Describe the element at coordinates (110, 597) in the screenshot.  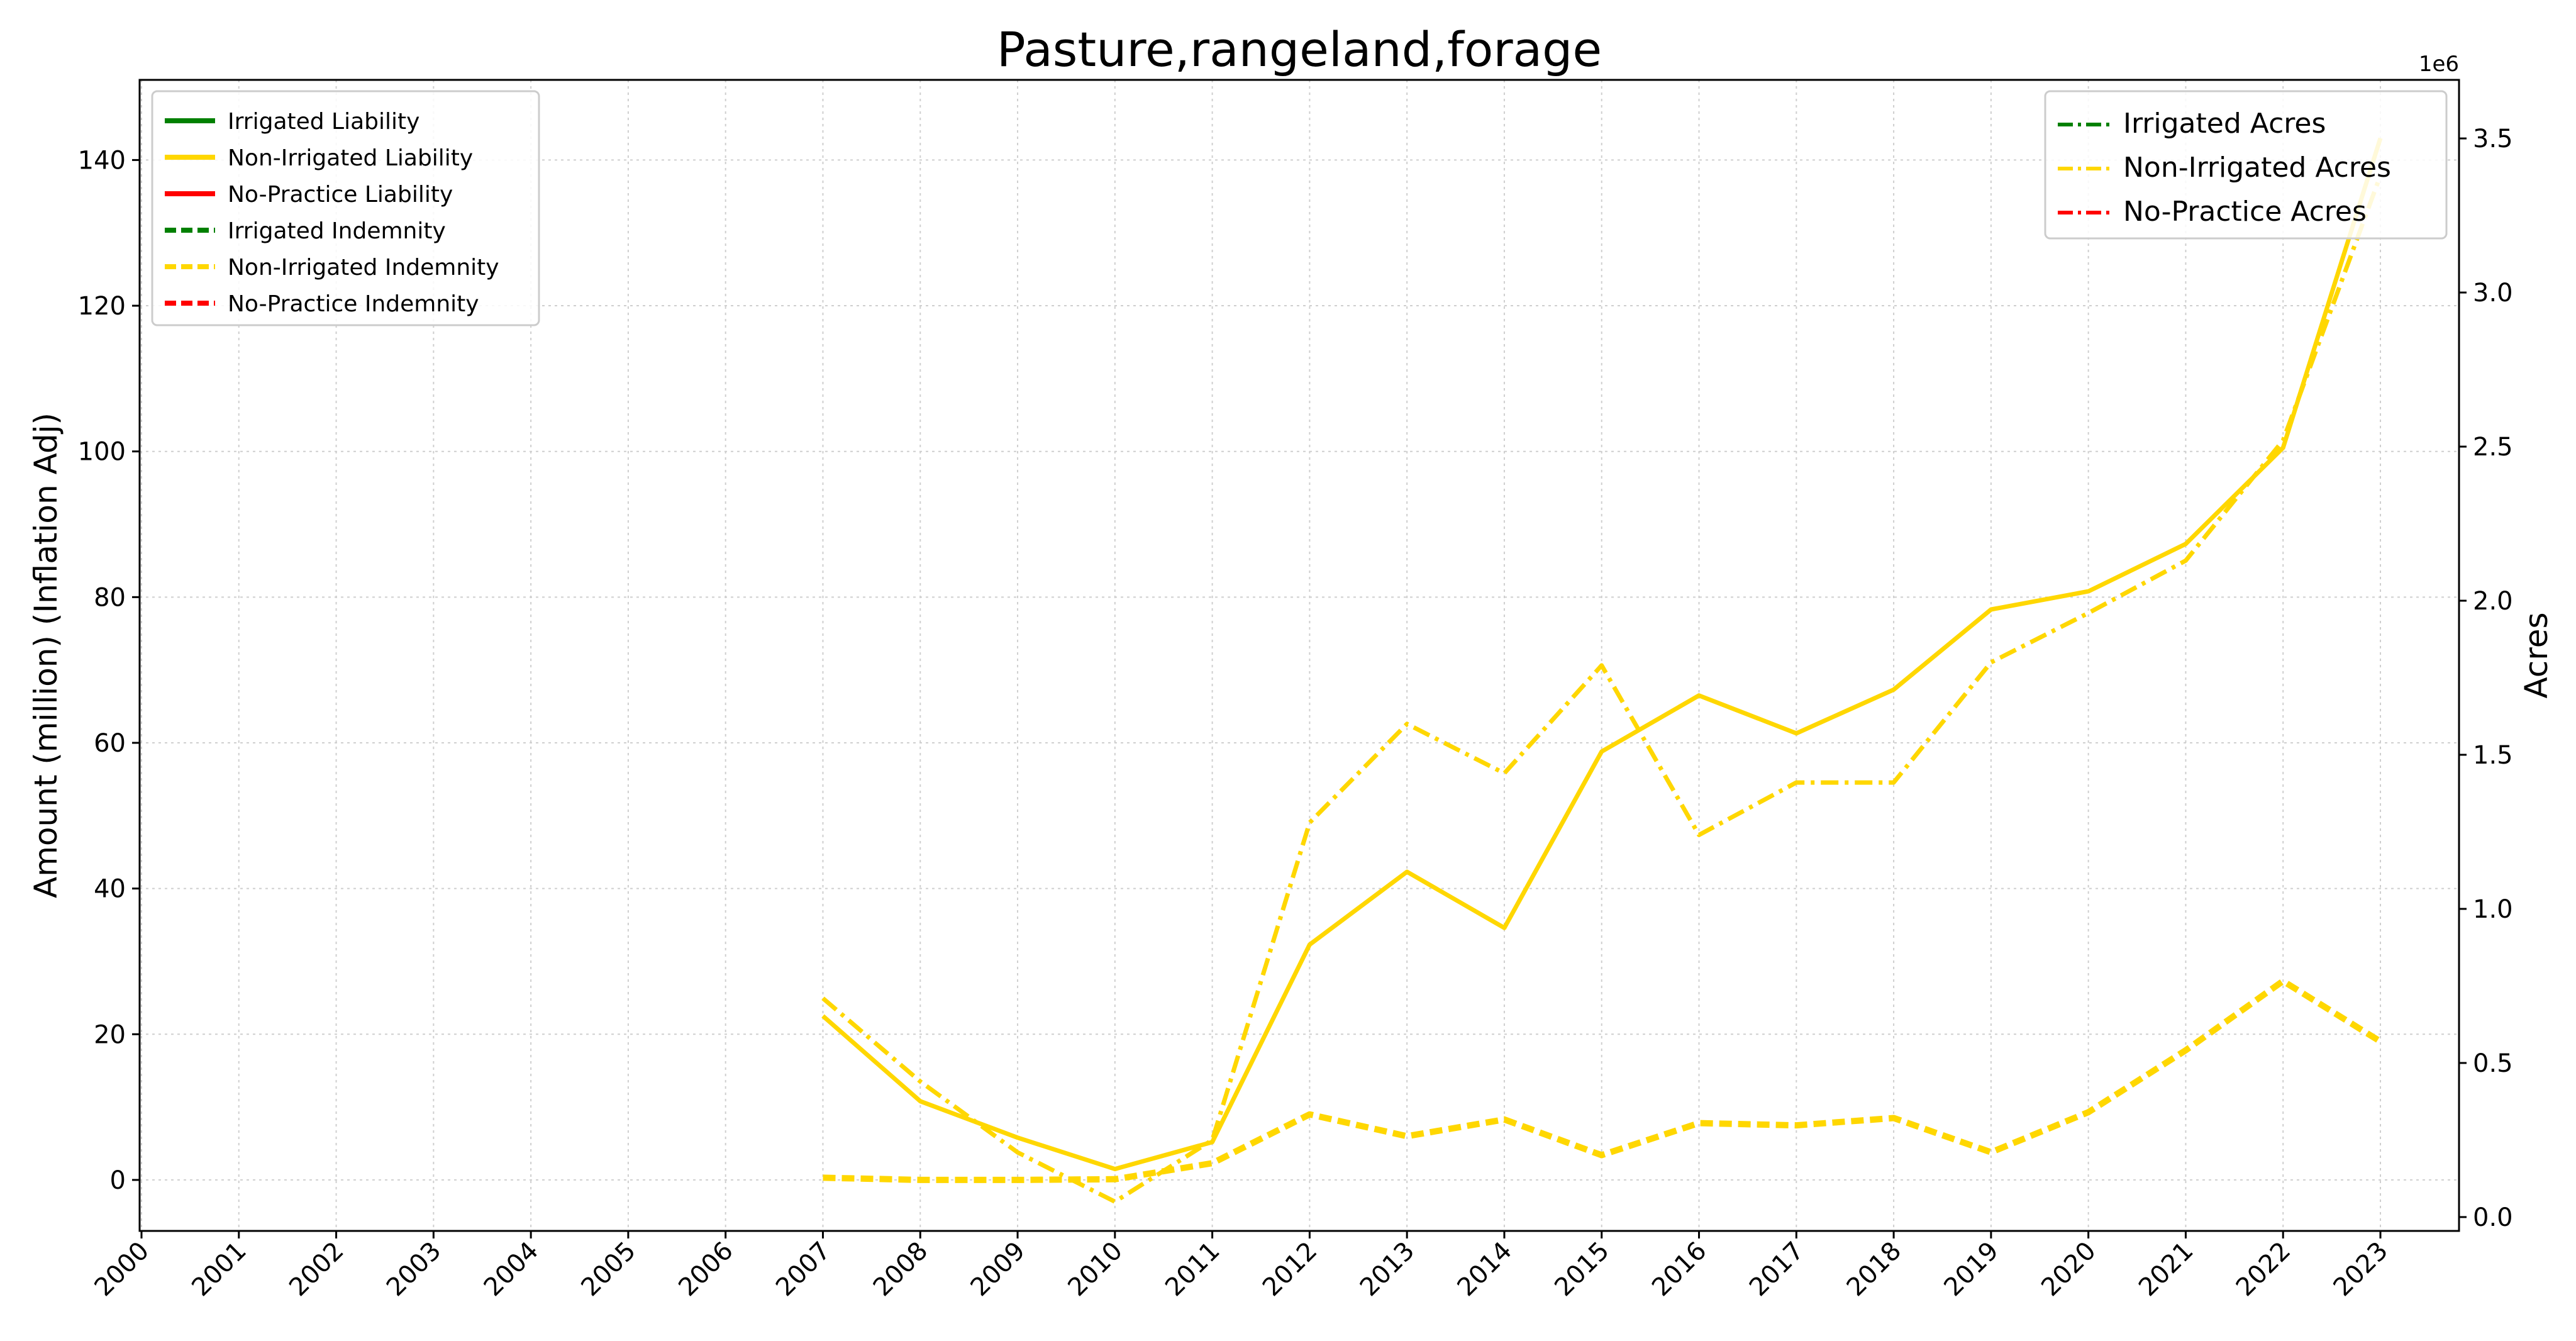
I see `y-tick-label: 80` at that location.